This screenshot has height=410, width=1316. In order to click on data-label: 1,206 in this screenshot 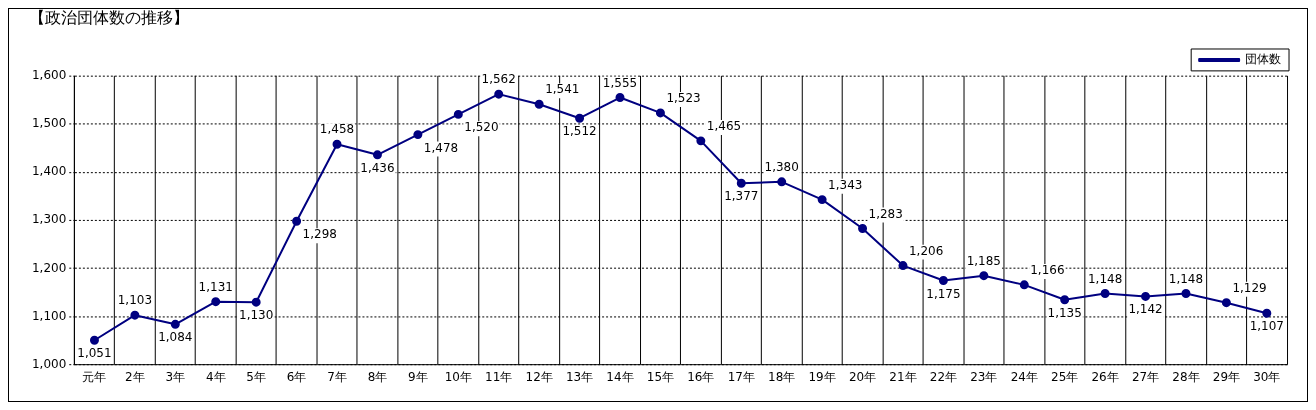, I will do `click(926, 250)`.